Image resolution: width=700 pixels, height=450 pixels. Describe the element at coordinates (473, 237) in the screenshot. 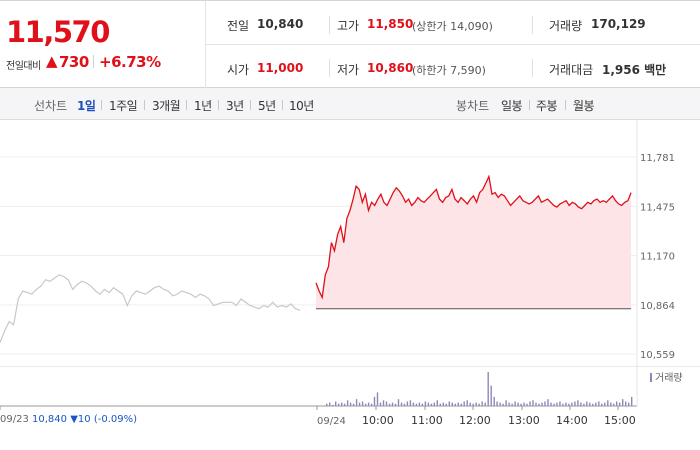

I see `today-line` at that location.